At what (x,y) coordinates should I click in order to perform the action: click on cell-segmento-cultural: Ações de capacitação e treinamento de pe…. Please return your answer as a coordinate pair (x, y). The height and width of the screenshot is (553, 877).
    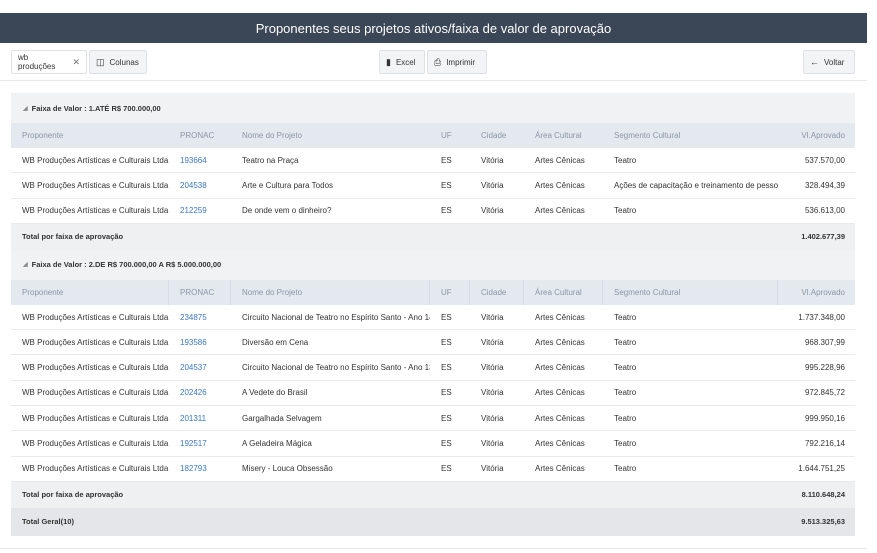
    Looking at the image, I should click on (696, 185).